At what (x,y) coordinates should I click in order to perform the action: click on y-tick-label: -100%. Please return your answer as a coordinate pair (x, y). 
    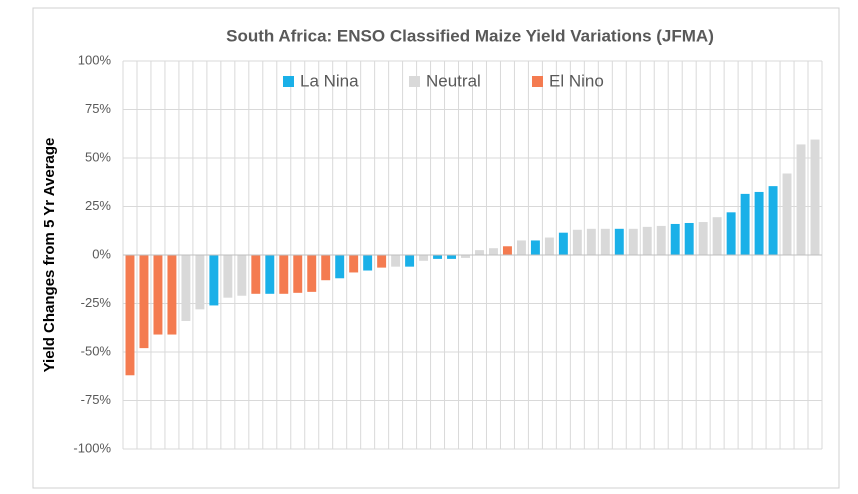
    Looking at the image, I should click on (92, 447).